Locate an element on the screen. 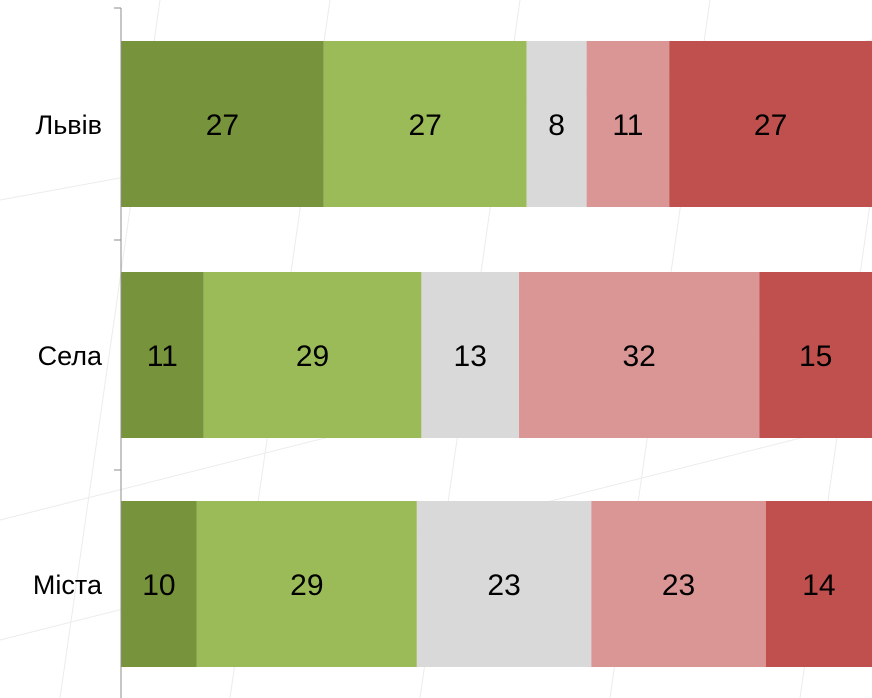 This screenshot has height=698, width=872. category-axis is located at coordinates (118, 352).